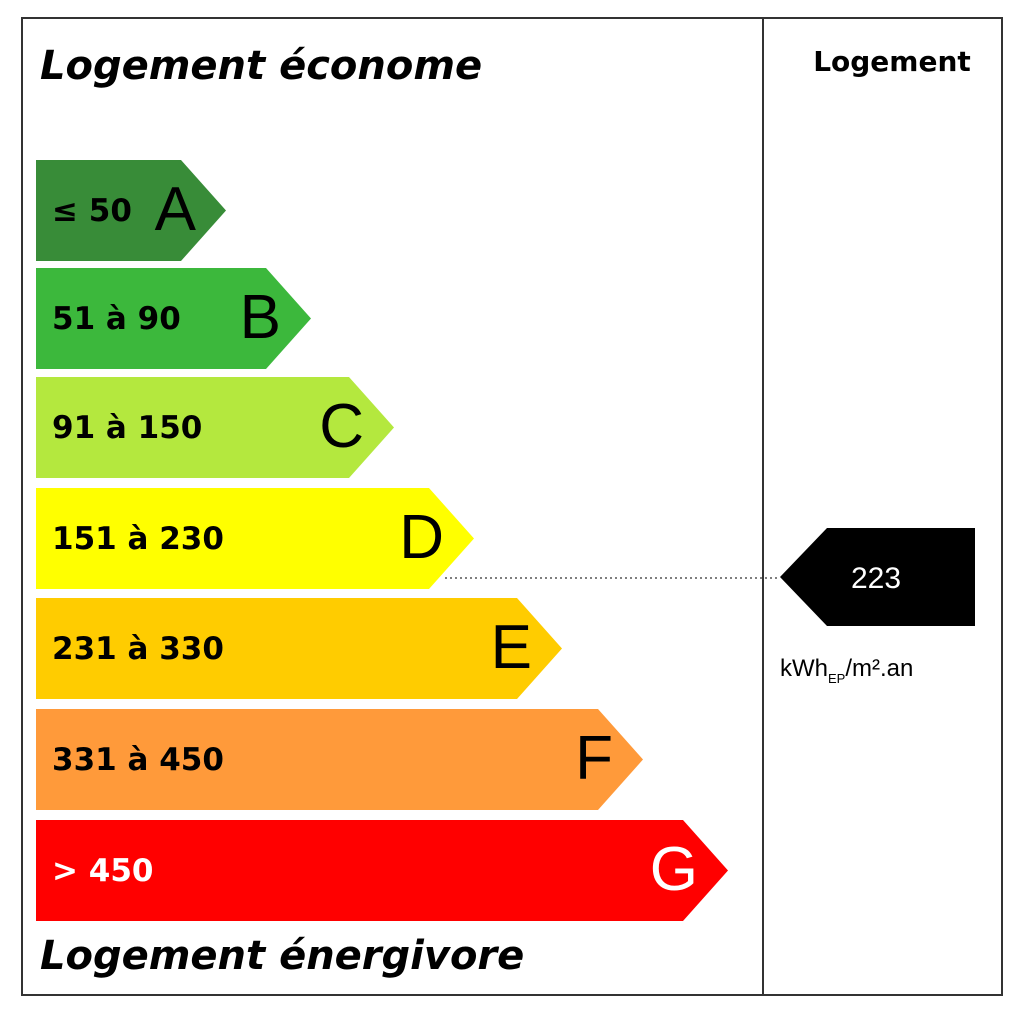 The height and width of the screenshot is (1017, 1024). Describe the element at coordinates (341, 426) in the screenshot. I see `class-letter: C` at that location.